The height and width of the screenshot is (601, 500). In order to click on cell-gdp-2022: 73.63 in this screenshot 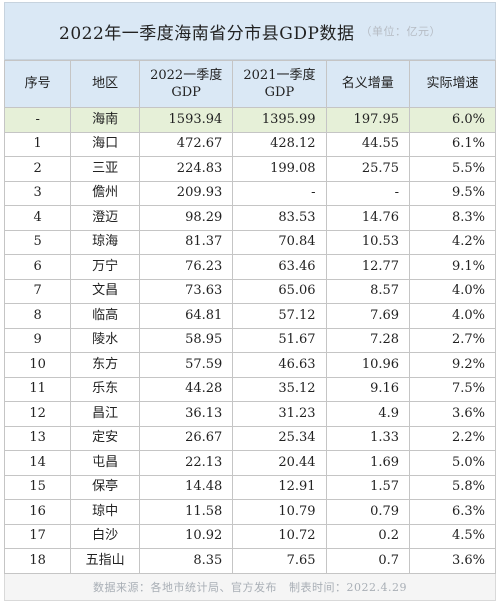, I will do `click(186, 291)`.